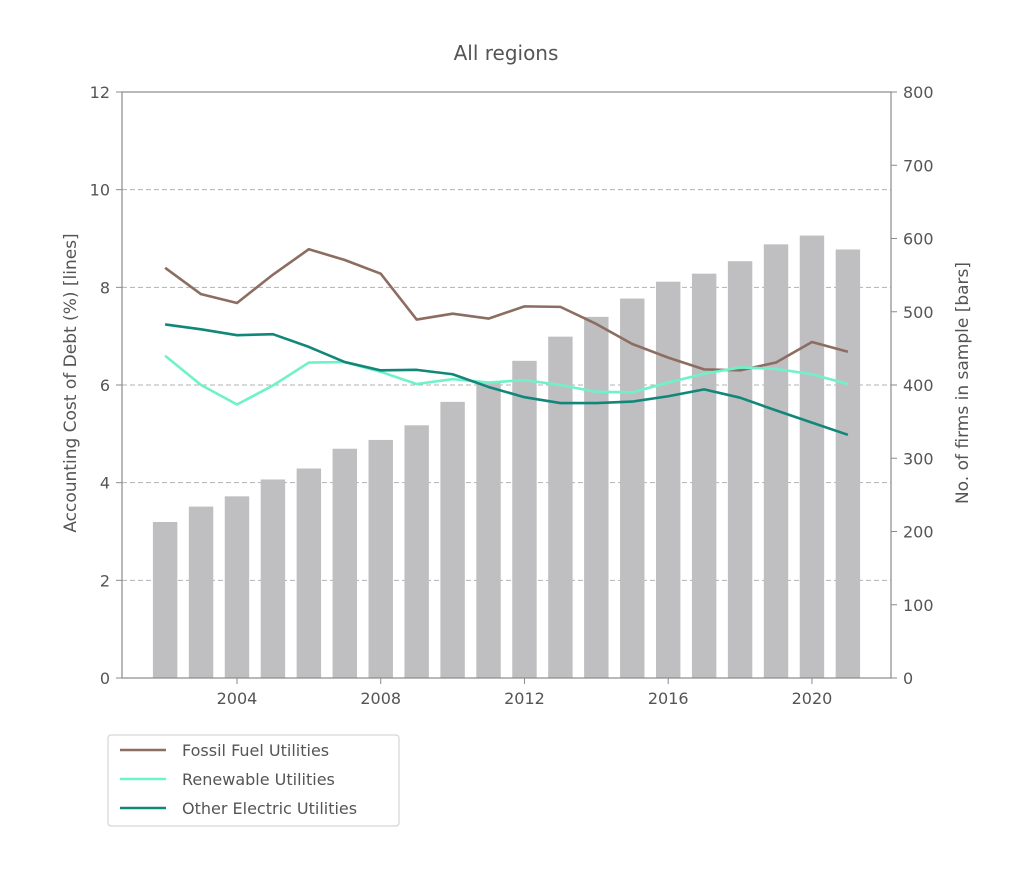 Image resolution: width=1024 pixels, height=870 pixels. I want to click on x-tick-label: 2016, so click(668, 698).